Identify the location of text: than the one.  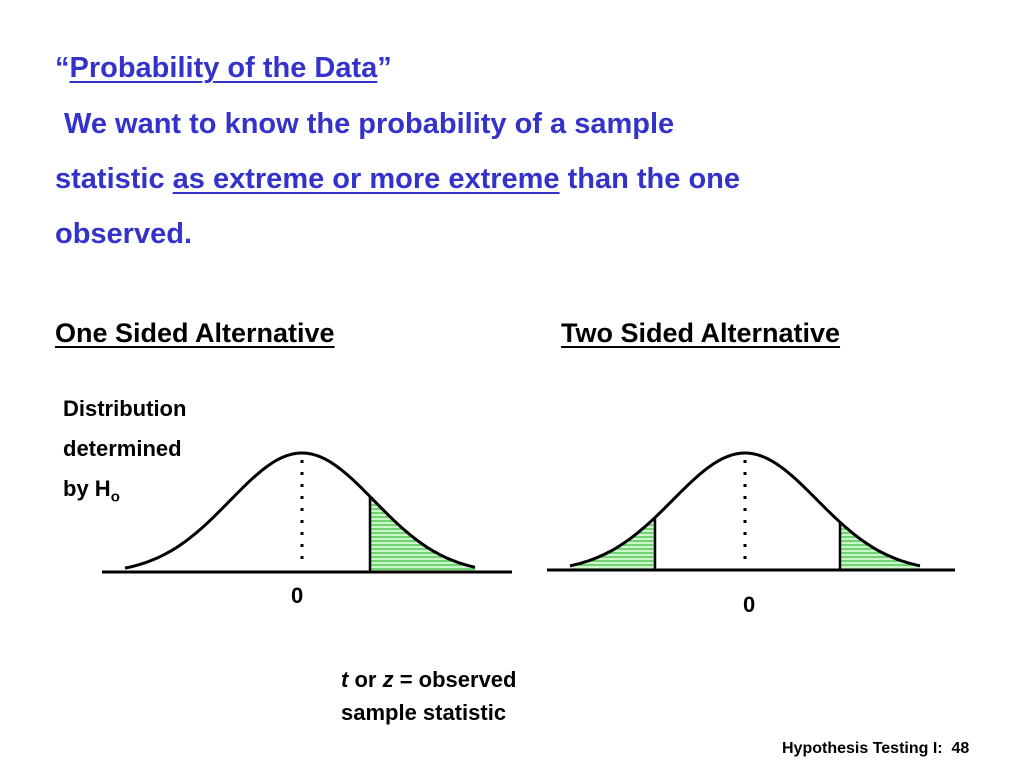
(654, 179).